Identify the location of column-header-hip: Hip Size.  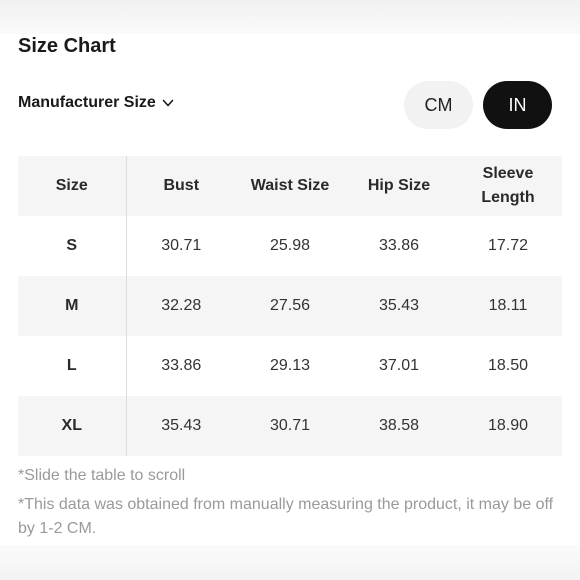
(399, 186).